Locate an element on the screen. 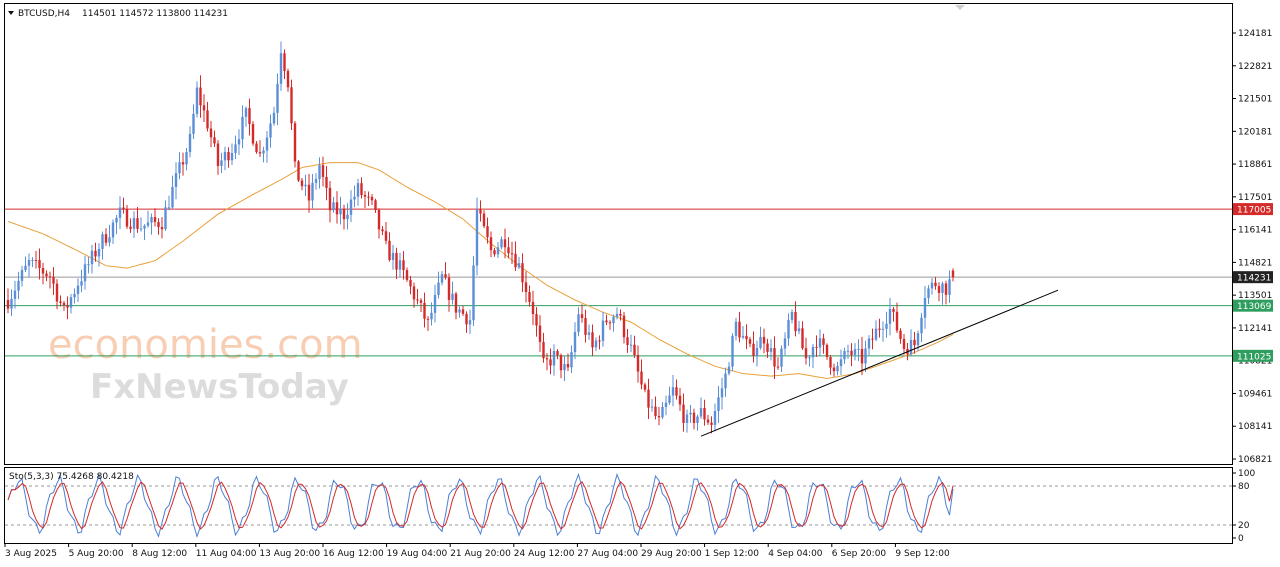 Image resolution: width=1280 pixels, height=567 pixels. stochastic-layer is located at coordinates (618, 505).